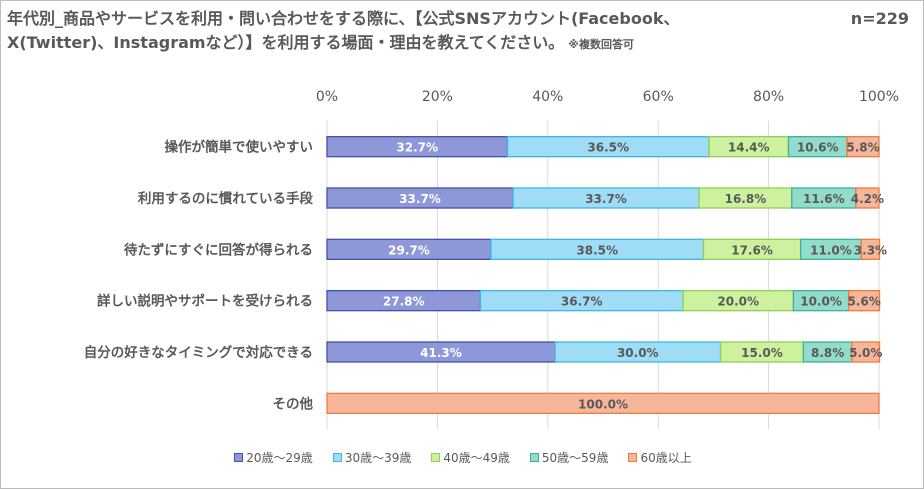 This screenshot has width=924, height=490. I want to click on data-label: 10.6%, so click(818, 148).